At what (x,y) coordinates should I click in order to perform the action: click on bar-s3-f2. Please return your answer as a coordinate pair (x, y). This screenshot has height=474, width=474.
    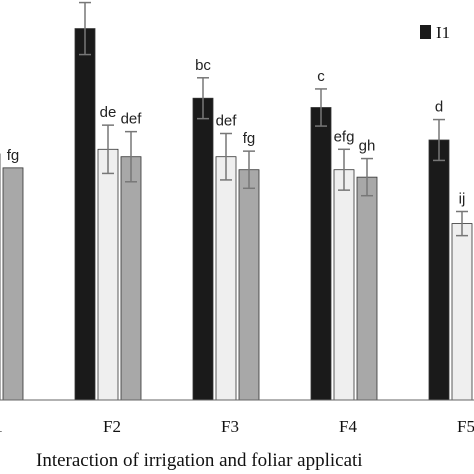
    Looking at the image, I should click on (131, 278).